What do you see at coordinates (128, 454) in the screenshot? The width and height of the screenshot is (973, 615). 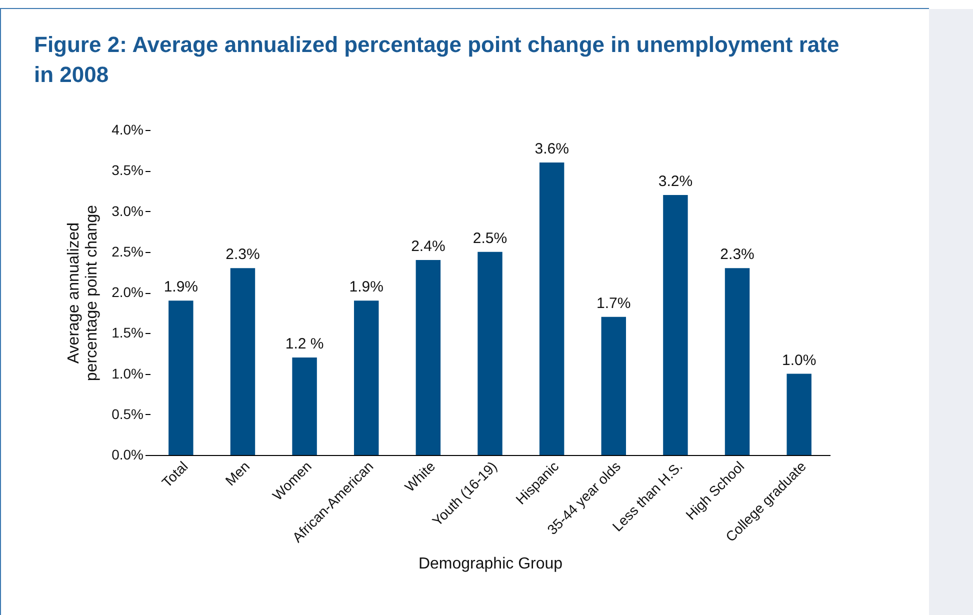 I see `y-tick-label: 0.0%` at bounding box center [128, 454].